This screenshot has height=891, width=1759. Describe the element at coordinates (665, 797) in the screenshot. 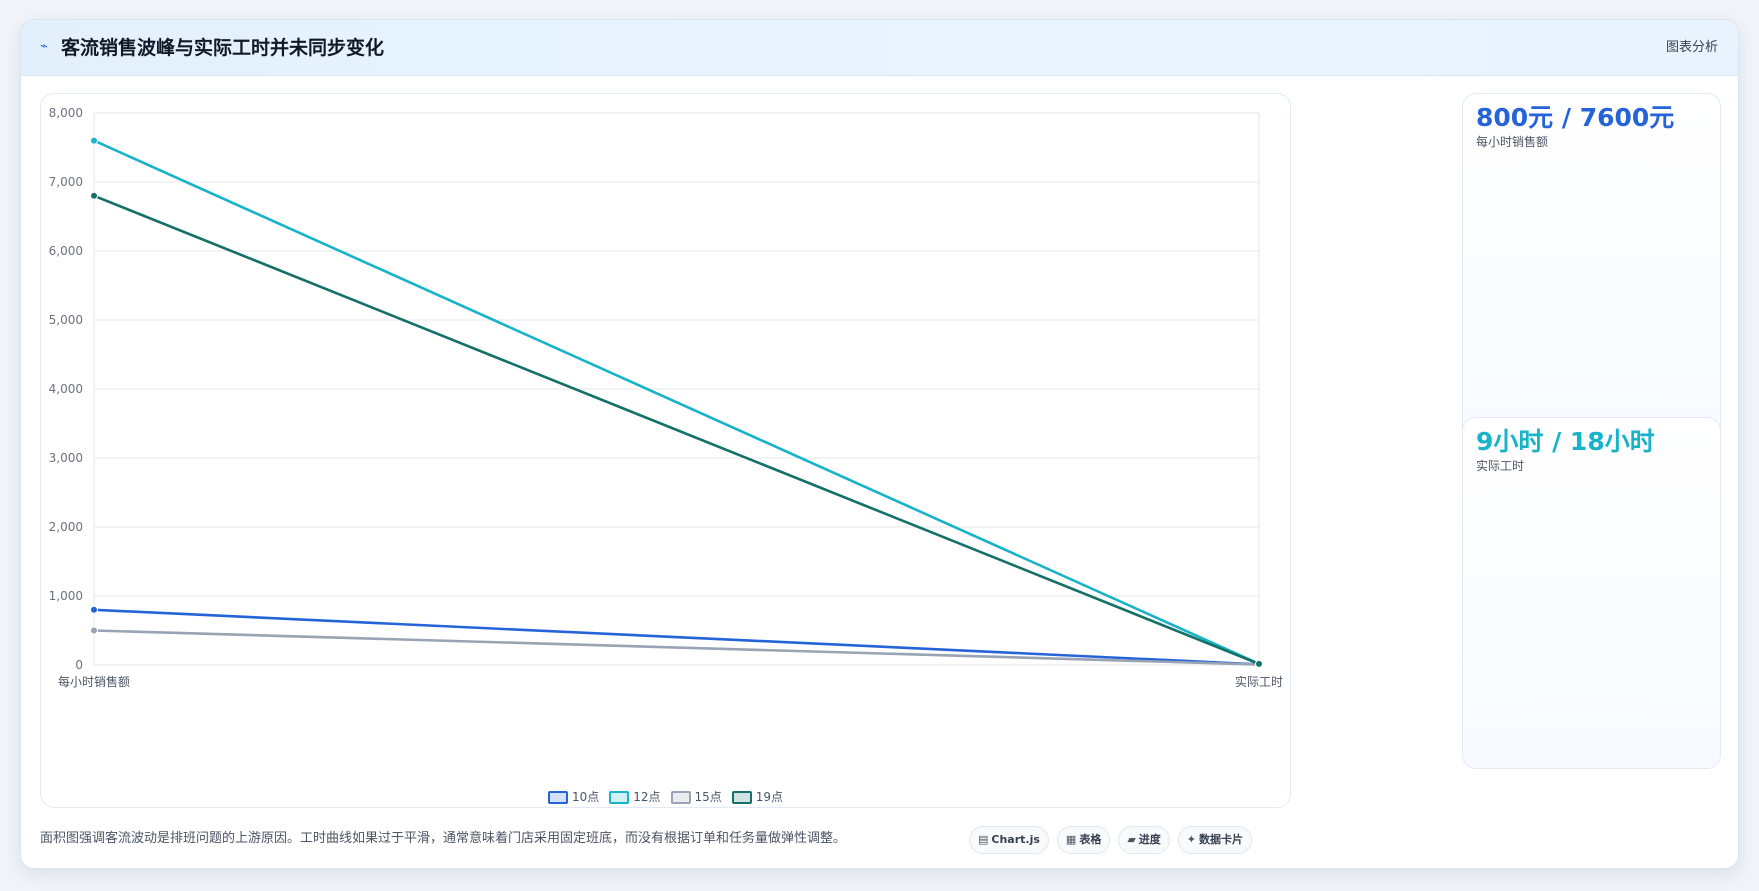

I see `chart-legend: 10点 12点 15点 19点` at that location.